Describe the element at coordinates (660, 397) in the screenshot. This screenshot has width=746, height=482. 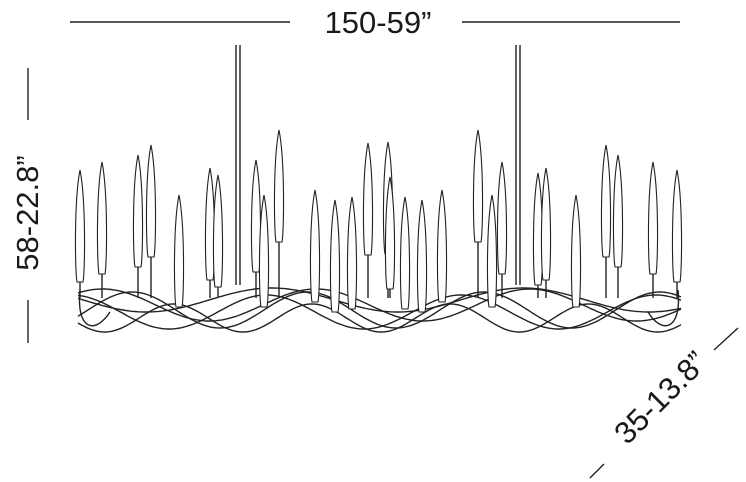
I see `depth-label: 35-13.8”` at that location.